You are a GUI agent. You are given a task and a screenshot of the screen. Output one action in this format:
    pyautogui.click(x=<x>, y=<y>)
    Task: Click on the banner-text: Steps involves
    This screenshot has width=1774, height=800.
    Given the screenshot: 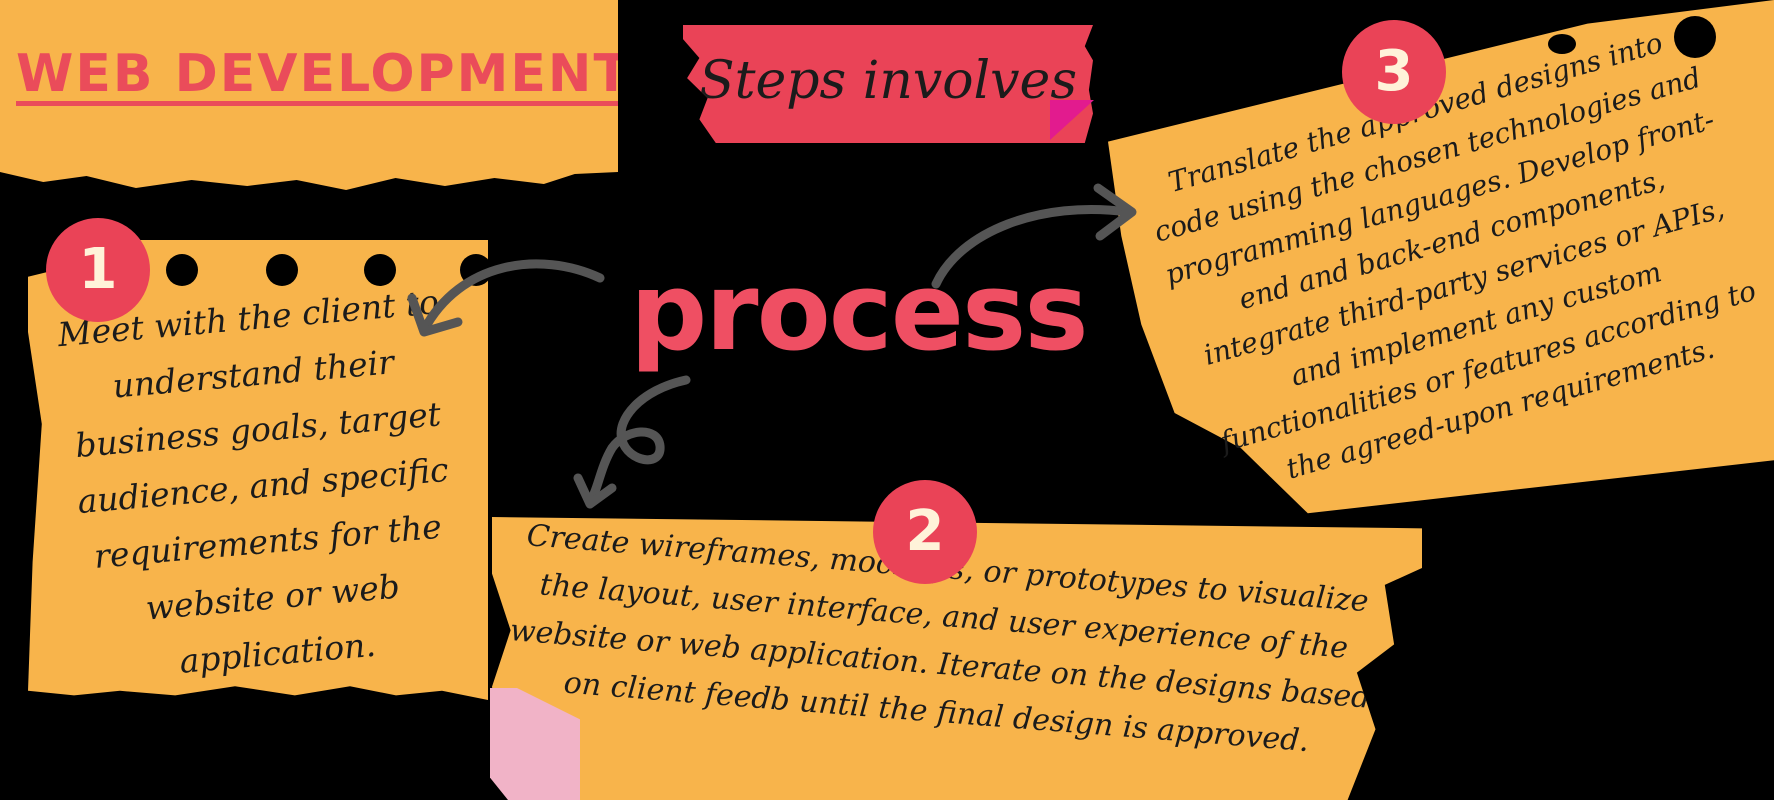 What is the action you would take?
    pyautogui.click(x=888, y=81)
    